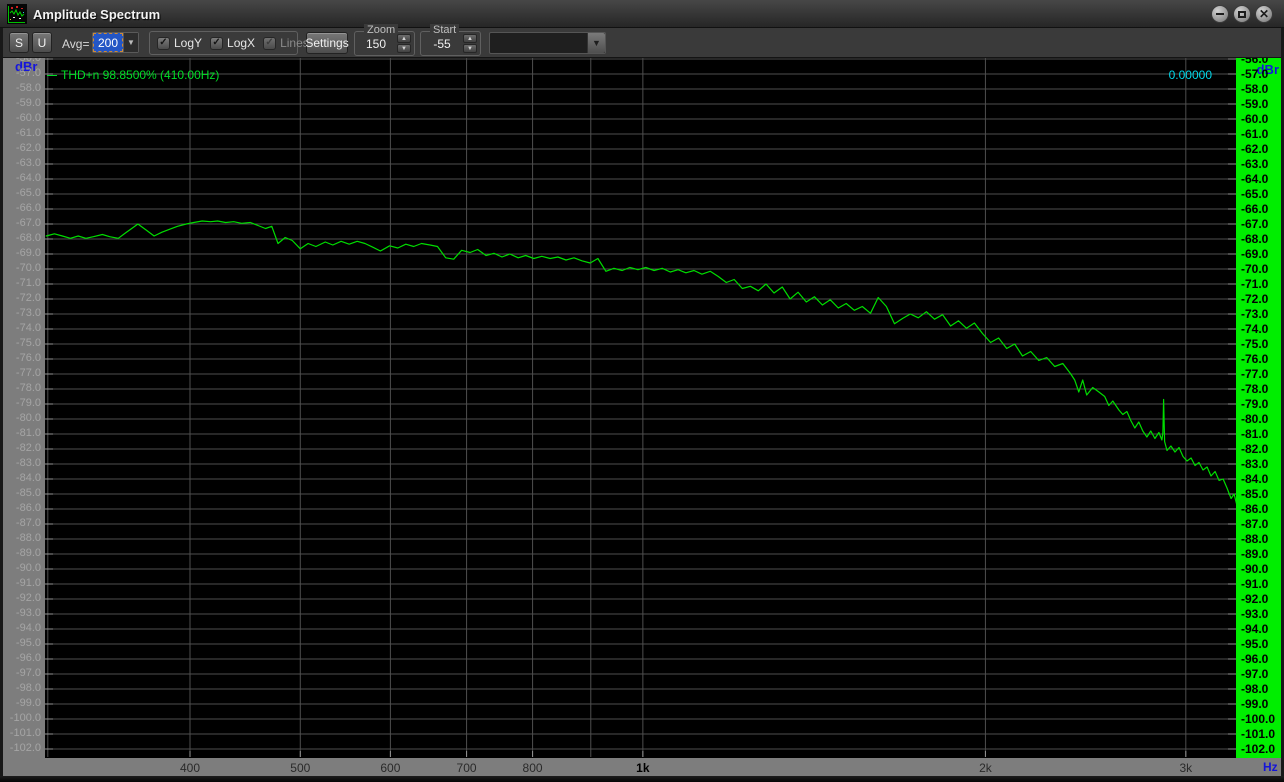  I want to click on meter-tick-label: -75.0, so click(1255, 344).